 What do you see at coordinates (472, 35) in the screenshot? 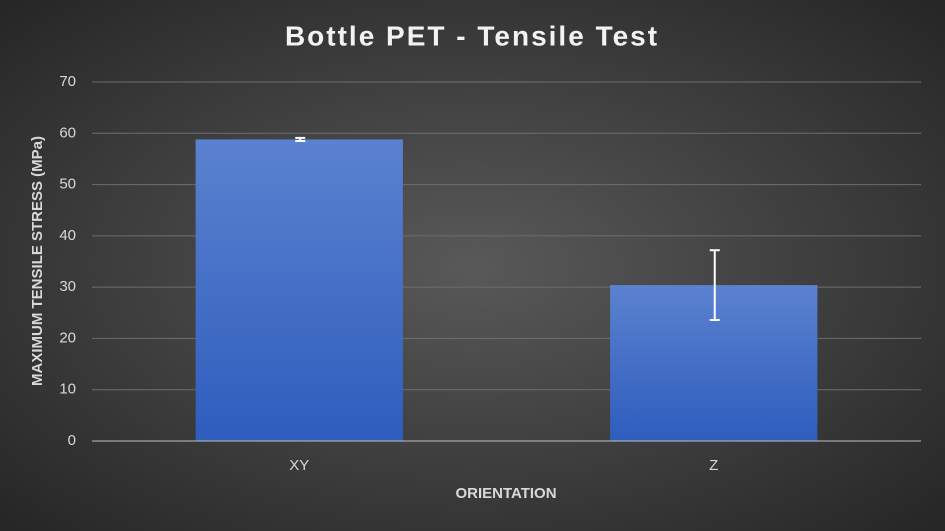
I see `chart-title: Bottle PET - Tensile Test` at bounding box center [472, 35].